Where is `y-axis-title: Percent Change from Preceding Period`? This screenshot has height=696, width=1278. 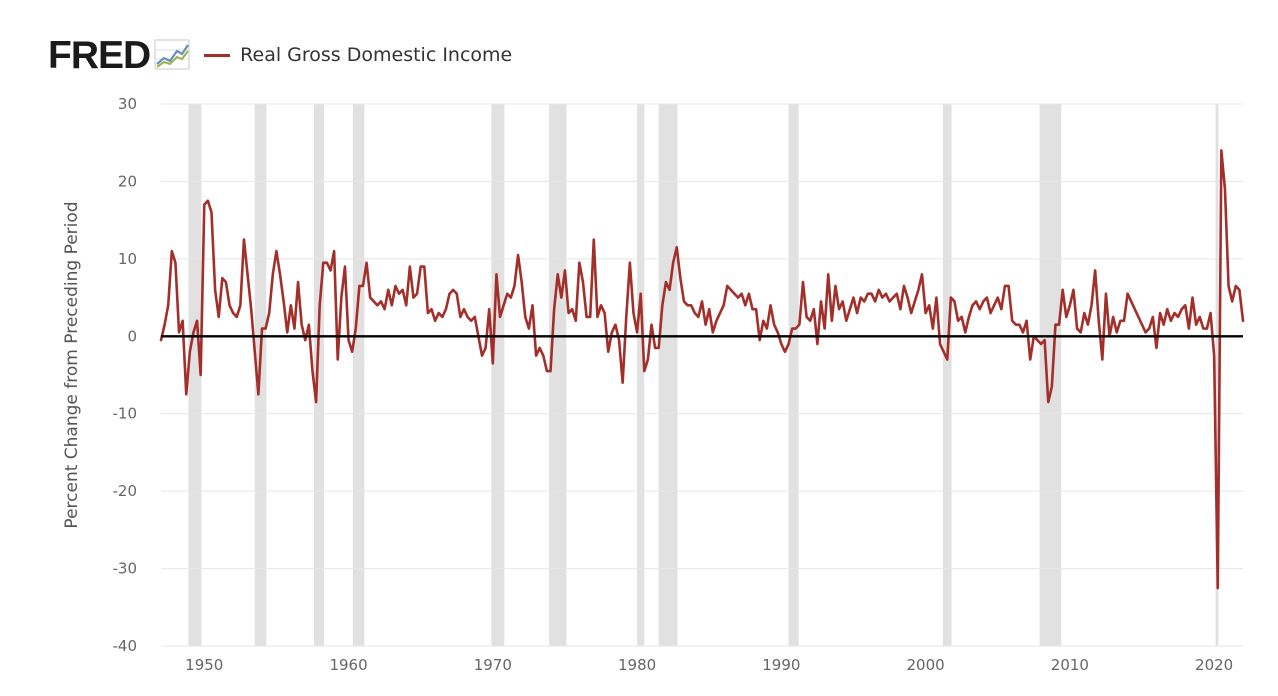
y-axis-title: Percent Change from Preceding Period is located at coordinates (72, 364).